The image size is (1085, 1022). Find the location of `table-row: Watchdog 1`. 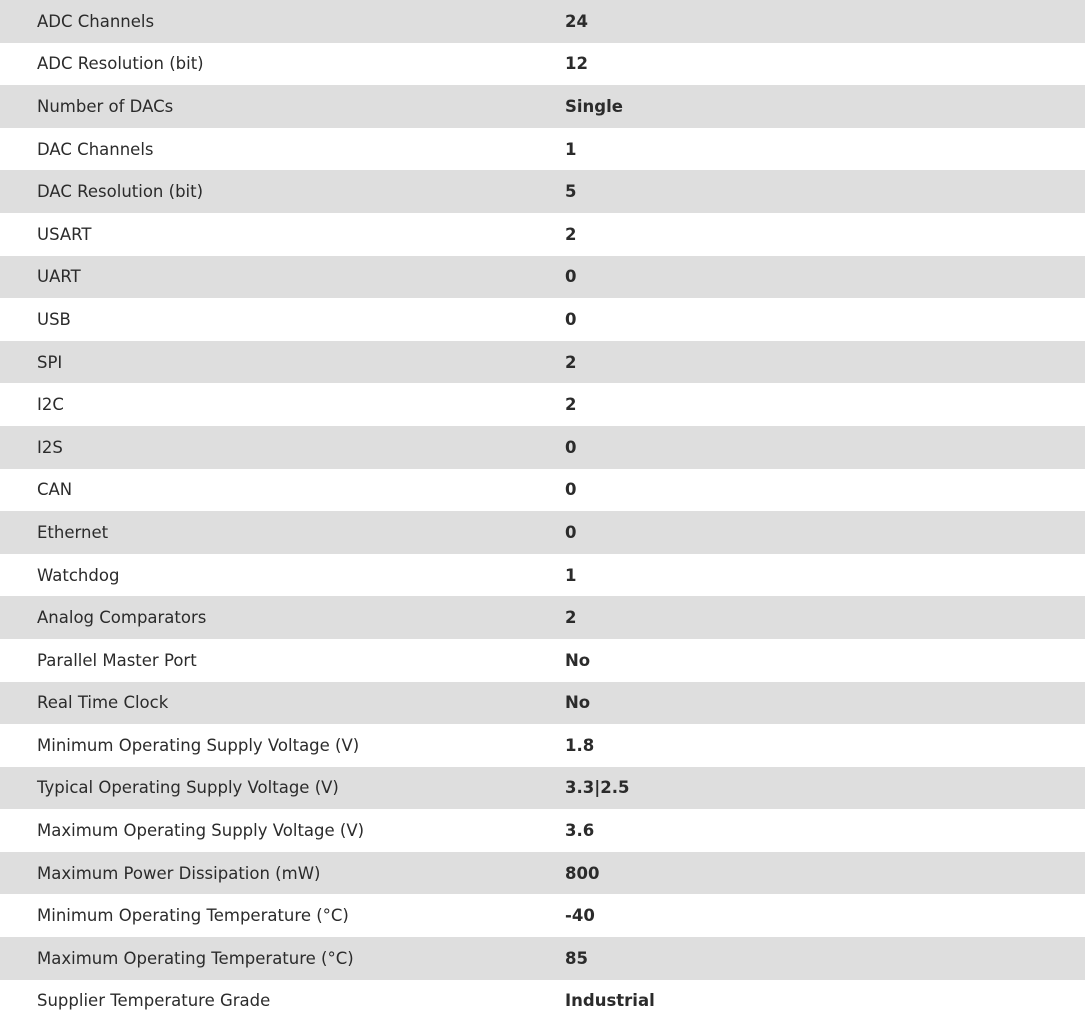

table-row: Watchdog 1 is located at coordinates (542, 575).